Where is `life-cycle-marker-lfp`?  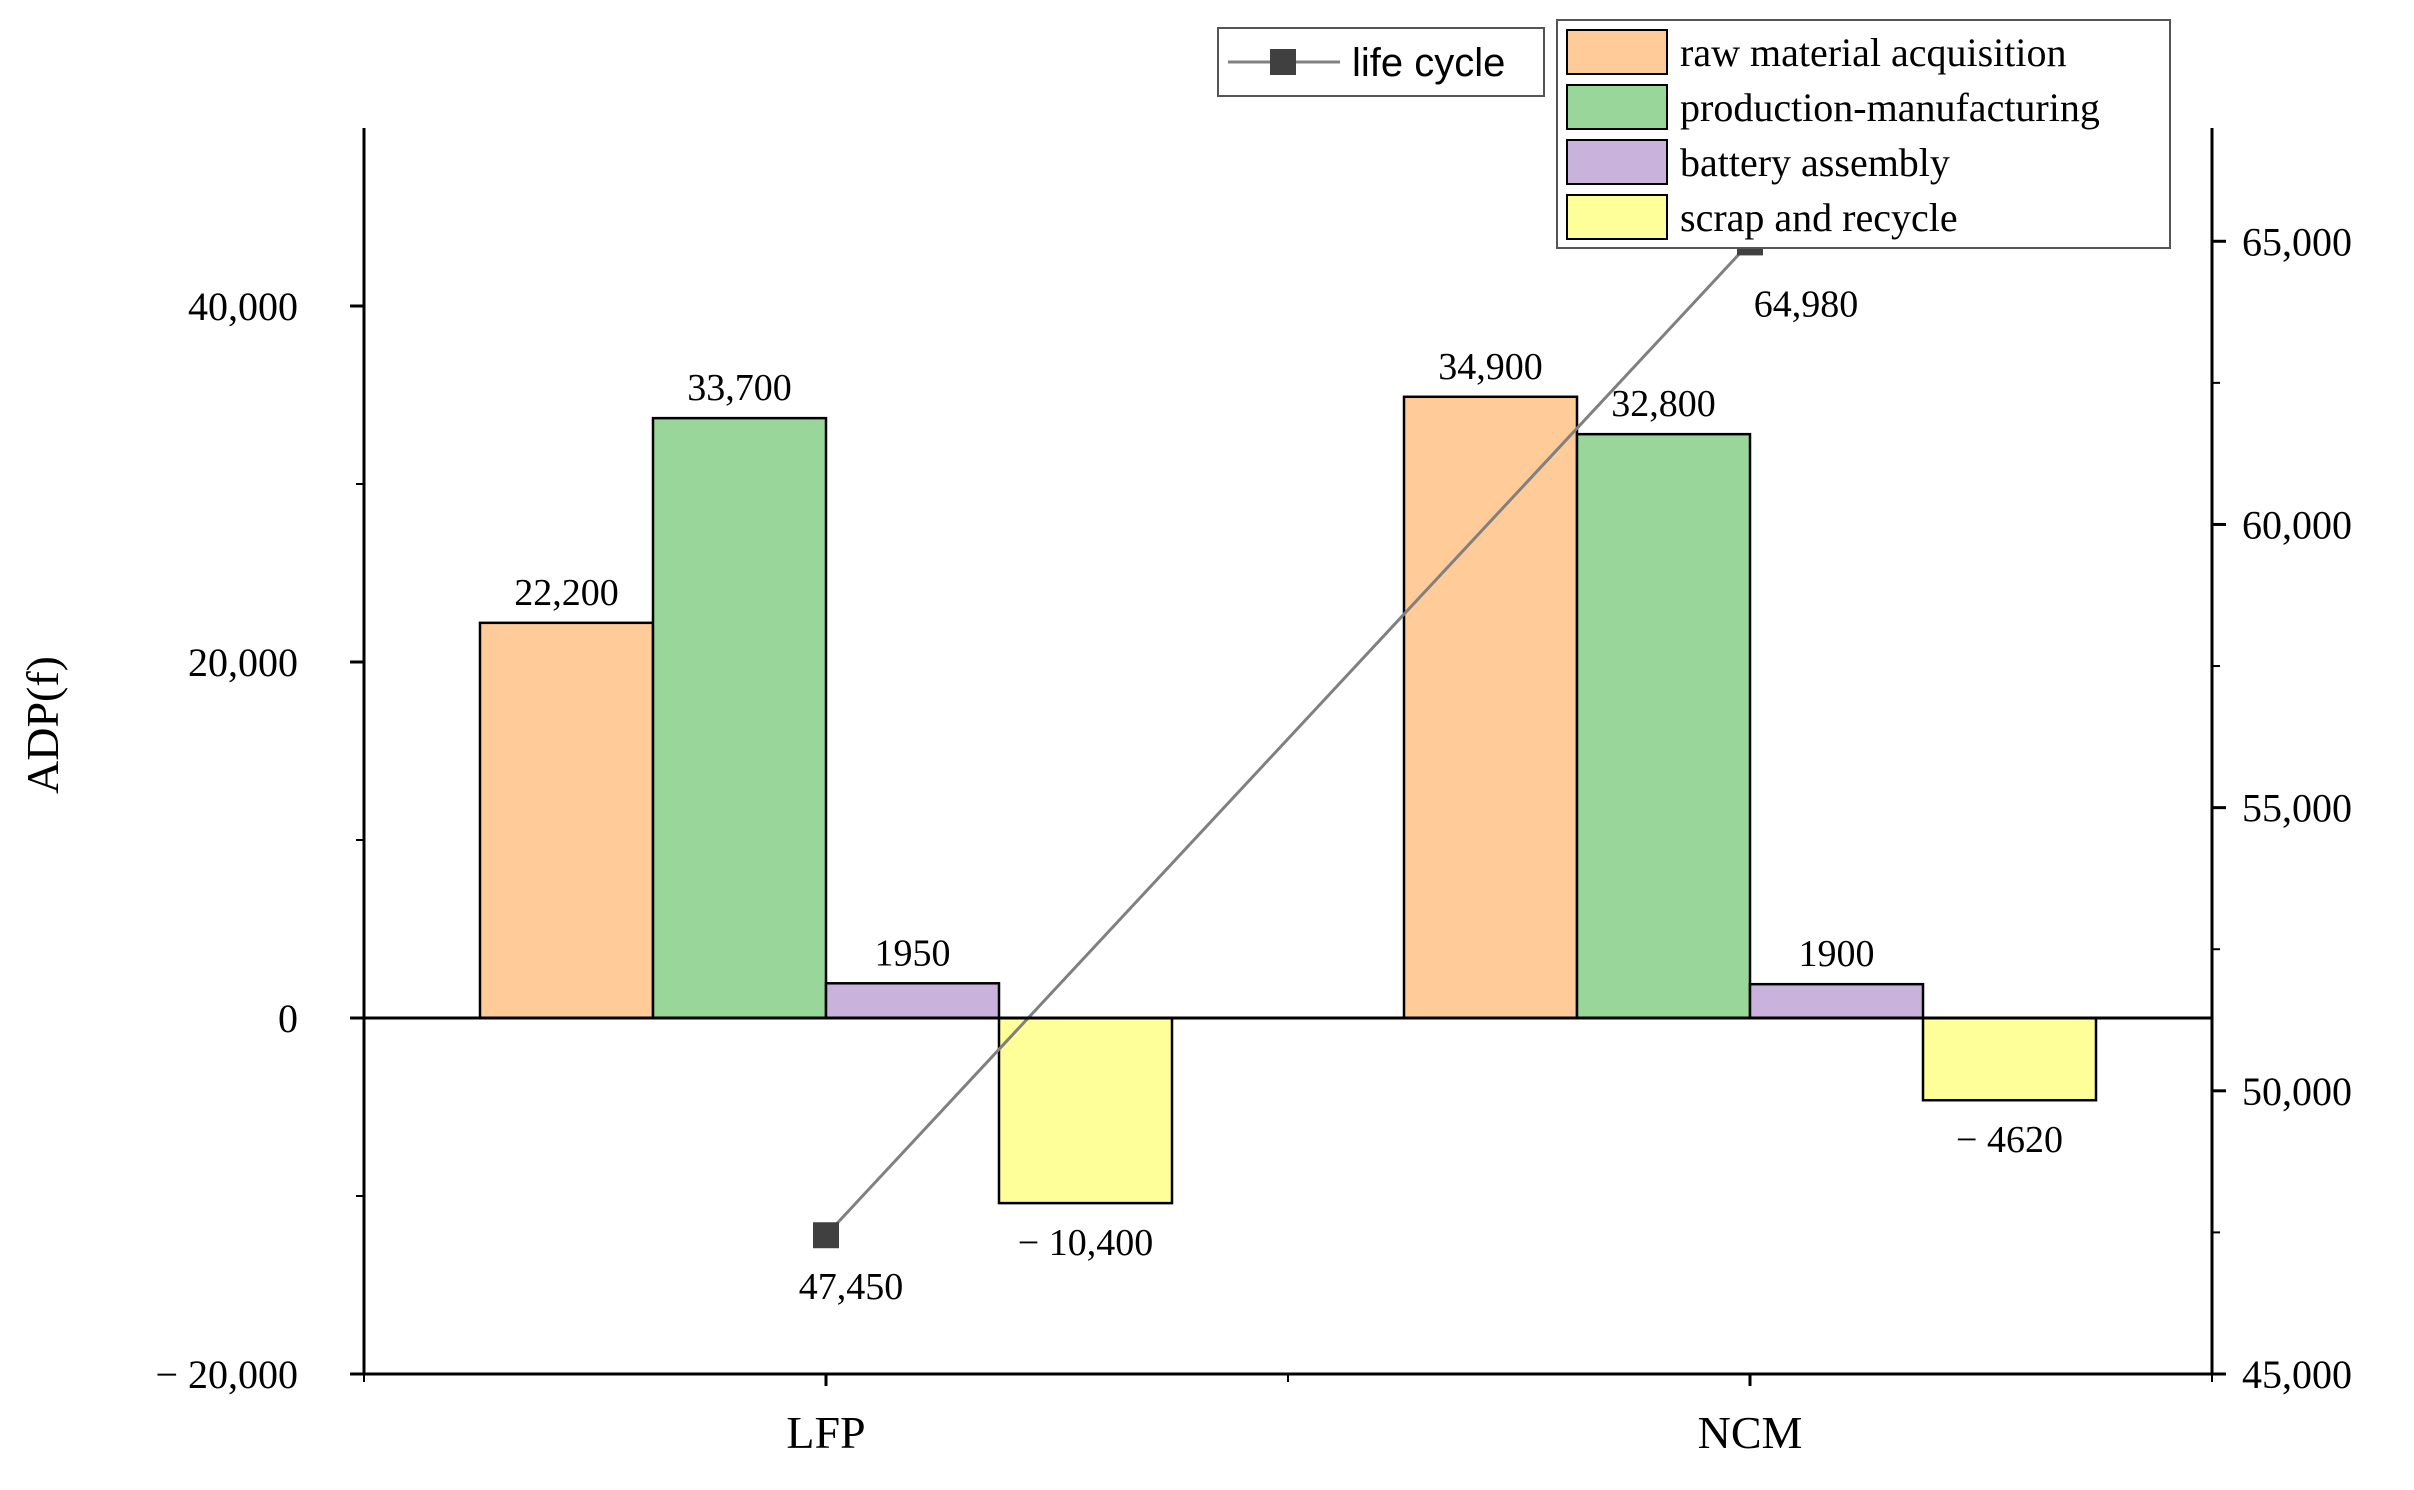
life-cycle-marker-lfp is located at coordinates (826, 1235).